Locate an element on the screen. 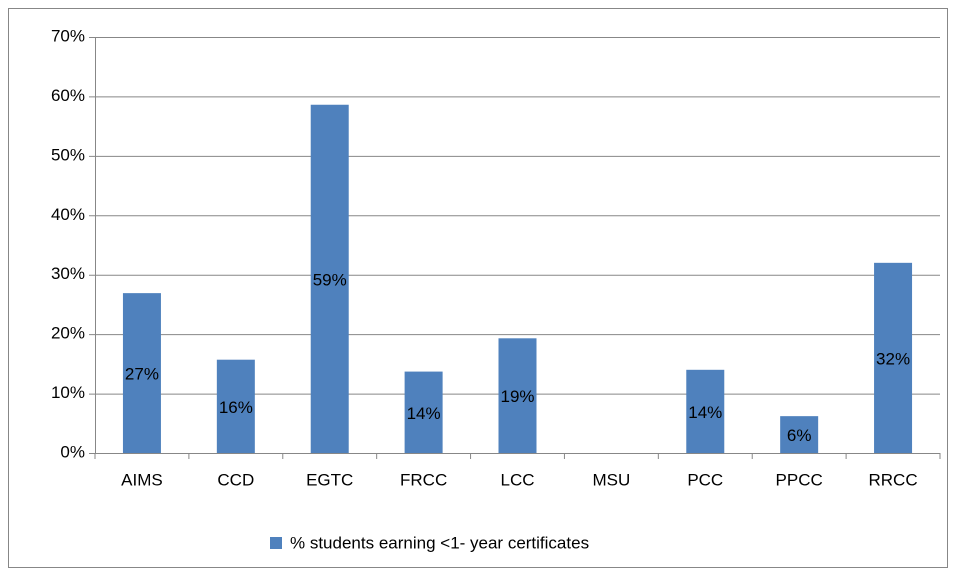  x-tick-label: CCD is located at coordinates (235, 479).